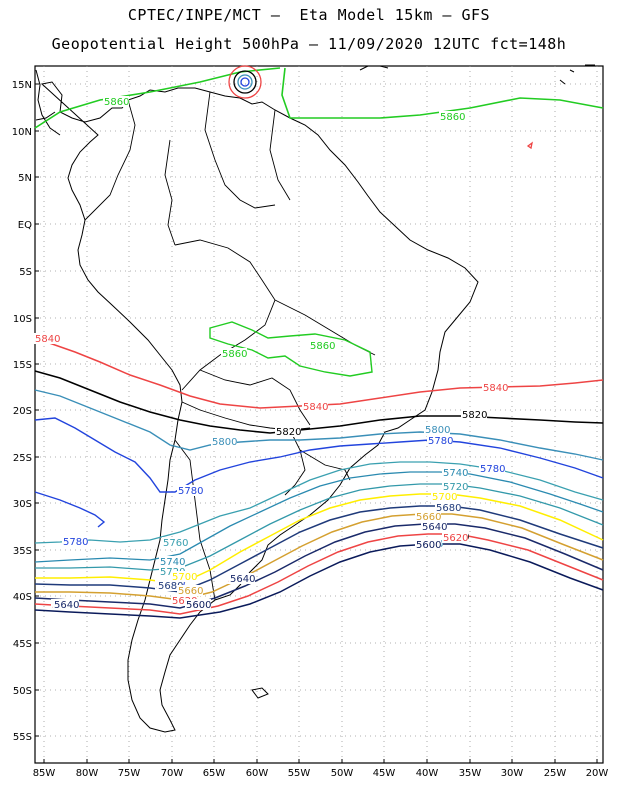 This screenshot has width=618, height=800. What do you see at coordinates (25, 272) in the screenshot?
I see `lat-label: 5S` at bounding box center [25, 272].